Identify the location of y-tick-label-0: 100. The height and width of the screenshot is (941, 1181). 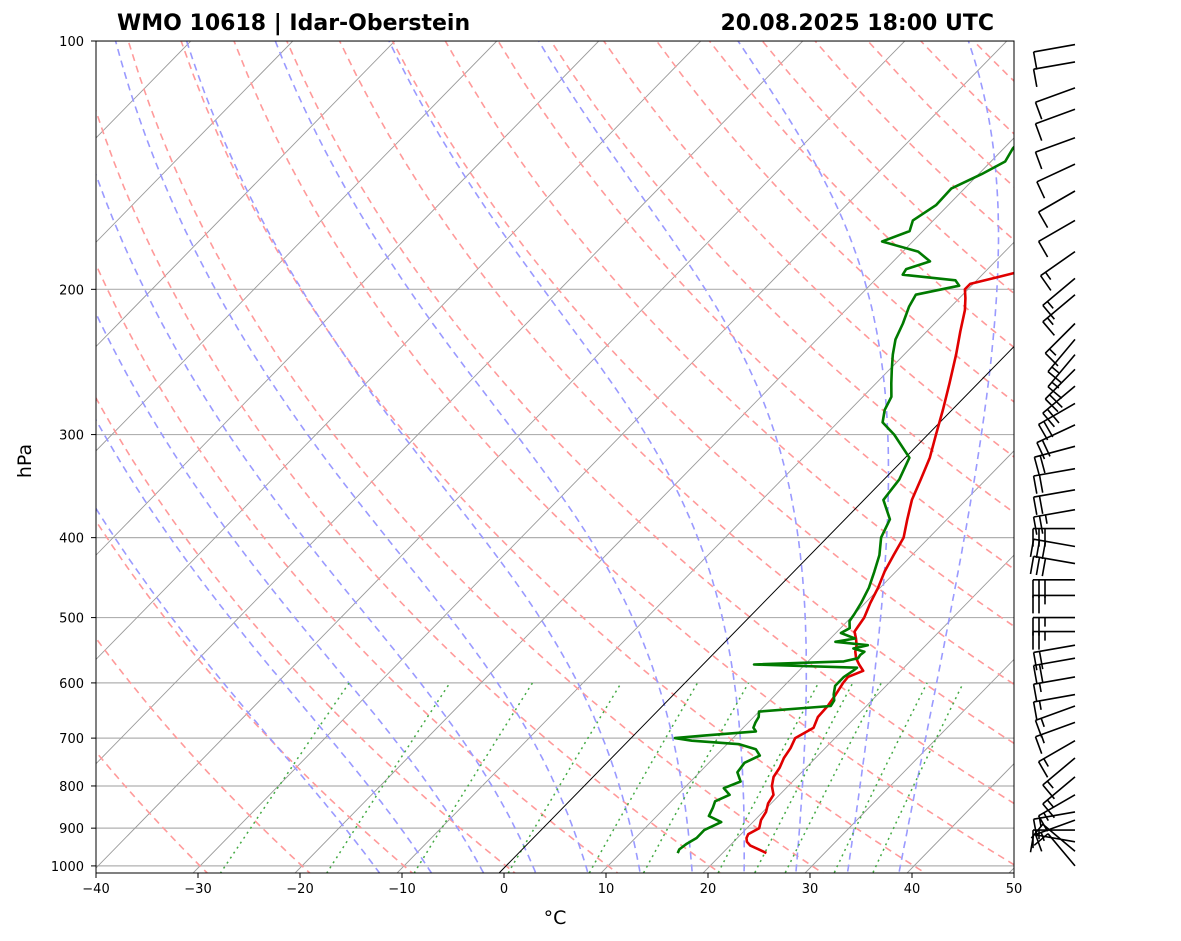
(71, 42).